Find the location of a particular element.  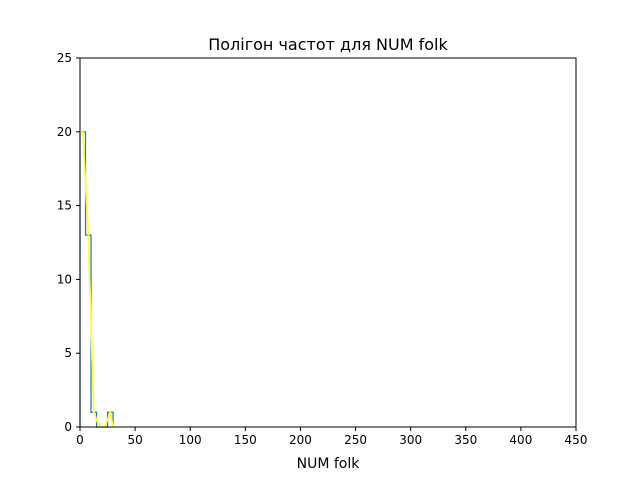

y-axis-ticks: 0 5 10 15 20 25 is located at coordinates (68, 242).